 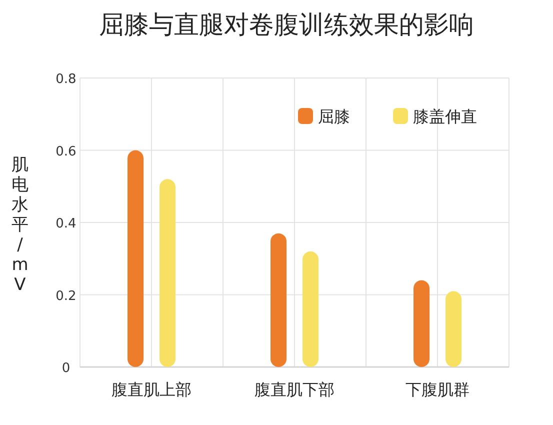 What do you see at coordinates (66, 79) in the screenshot?
I see `y-tick-label: 0.8` at bounding box center [66, 79].